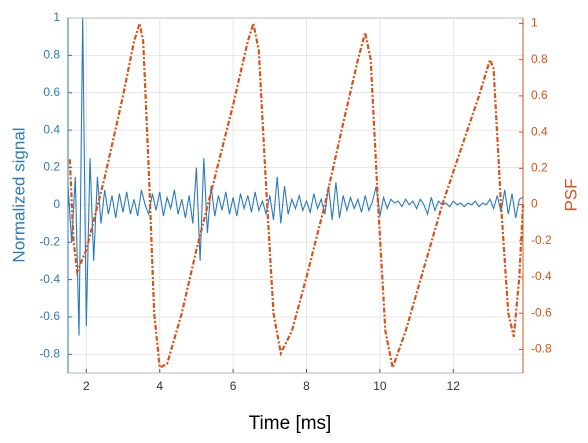 This screenshot has width=588, height=443. I want to click on y-tick-label: 0.2, so click(51, 167).